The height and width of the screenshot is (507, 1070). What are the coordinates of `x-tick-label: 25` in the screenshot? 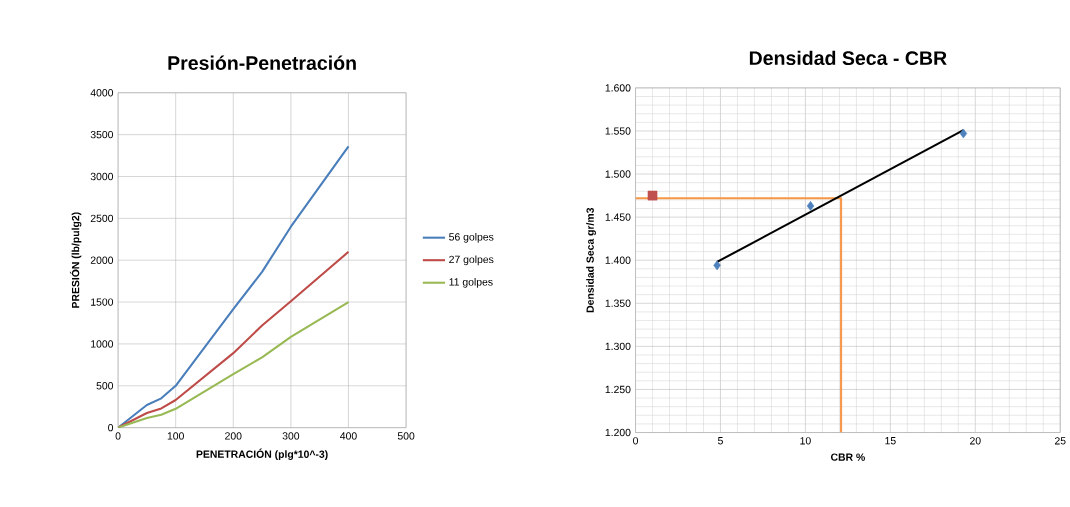 It's located at (1060, 441).